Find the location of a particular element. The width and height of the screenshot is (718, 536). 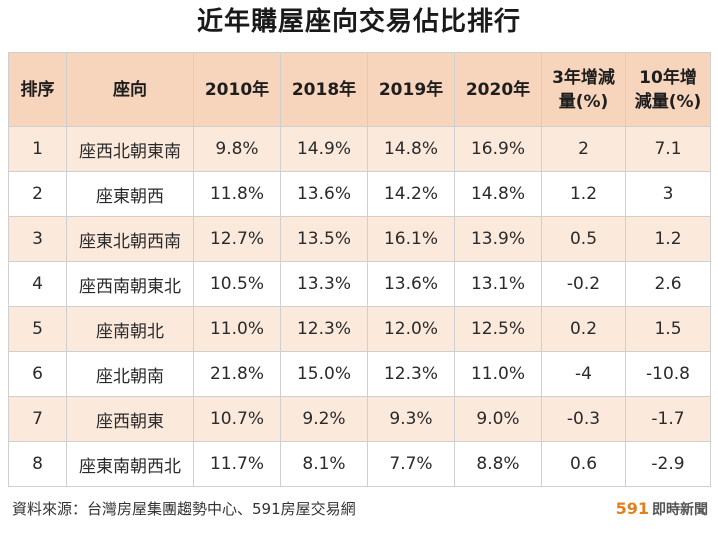

column-header-line: 量(%) is located at coordinates (583, 101).